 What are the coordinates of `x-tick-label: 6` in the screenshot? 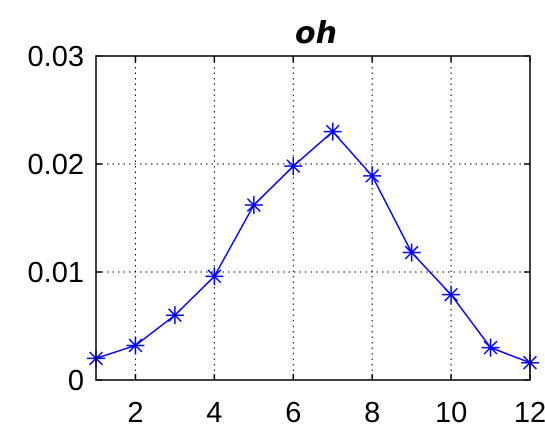 It's located at (293, 413).